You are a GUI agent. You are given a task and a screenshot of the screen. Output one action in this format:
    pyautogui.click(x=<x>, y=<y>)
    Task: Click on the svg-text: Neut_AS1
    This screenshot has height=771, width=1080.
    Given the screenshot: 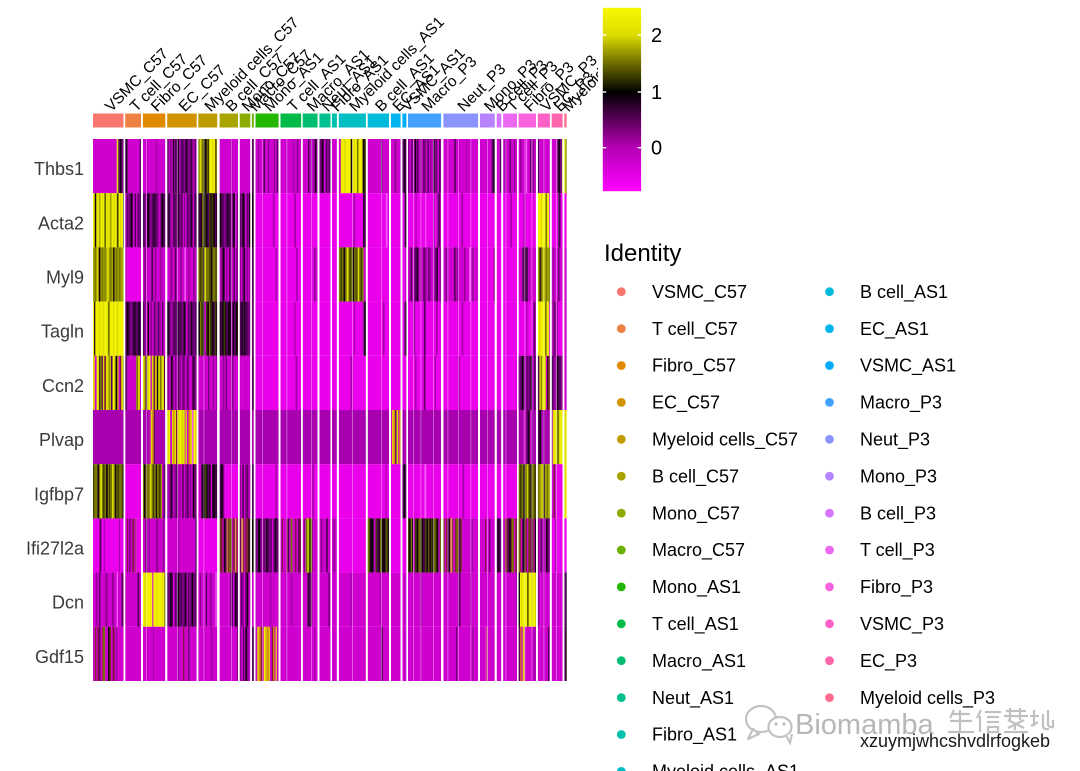 What is the action you would take?
    pyautogui.click(x=693, y=698)
    